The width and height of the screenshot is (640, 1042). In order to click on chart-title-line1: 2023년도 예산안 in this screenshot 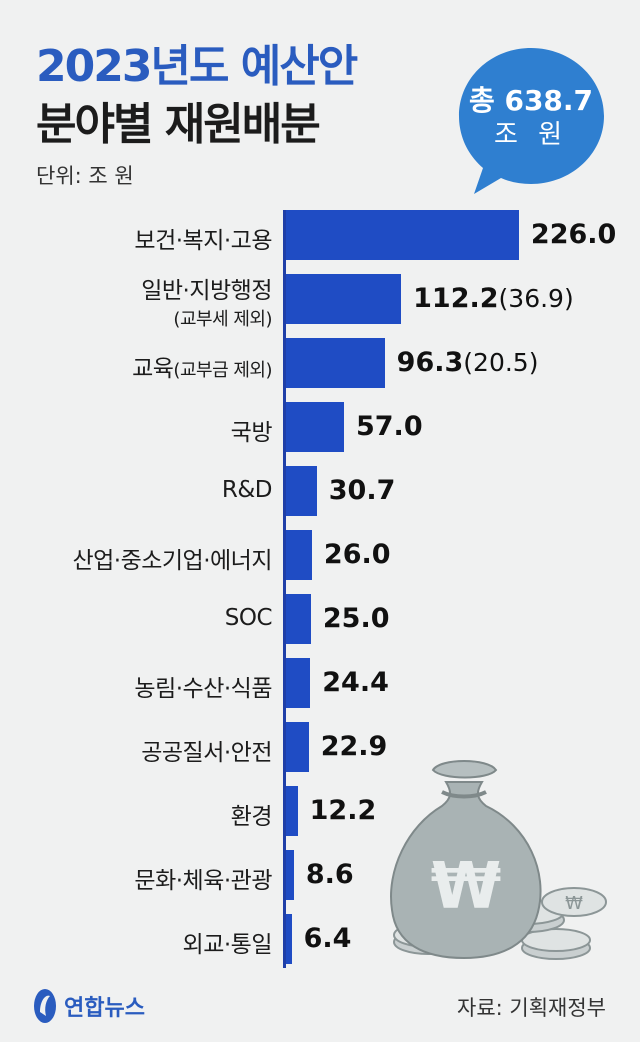, I will do `click(197, 66)`.